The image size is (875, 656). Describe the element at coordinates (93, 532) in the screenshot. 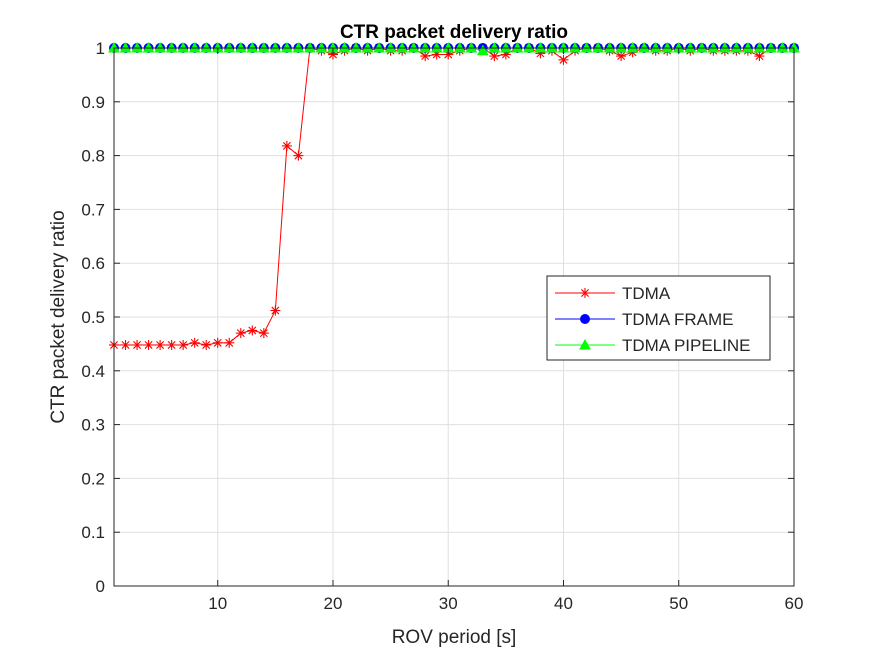

I see `y-tick-label: 0.1` at that location.